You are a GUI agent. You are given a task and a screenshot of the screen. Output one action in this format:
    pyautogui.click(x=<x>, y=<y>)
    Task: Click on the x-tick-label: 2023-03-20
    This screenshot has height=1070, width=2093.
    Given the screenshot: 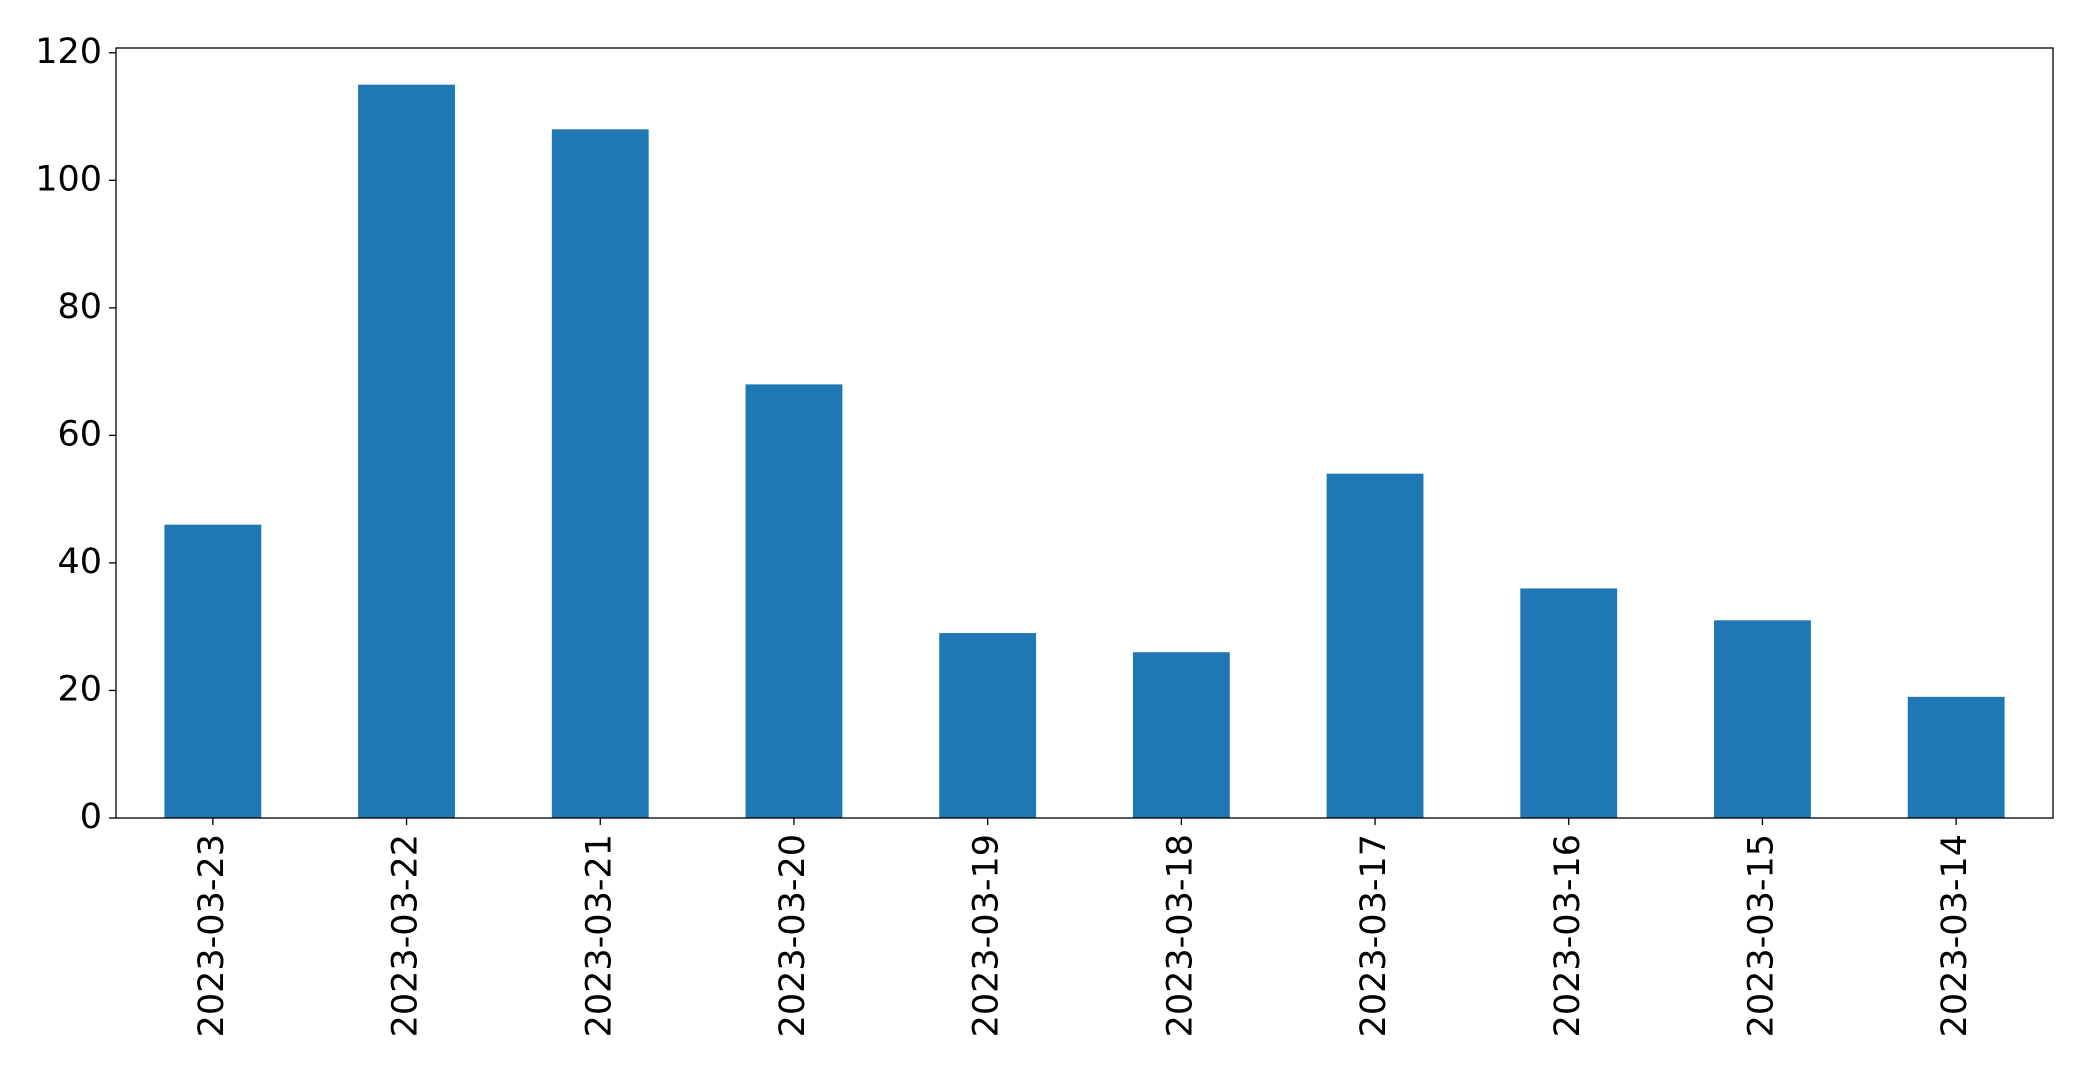 What is the action you would take?
    pyautogui.click(x=793, y=935)
    